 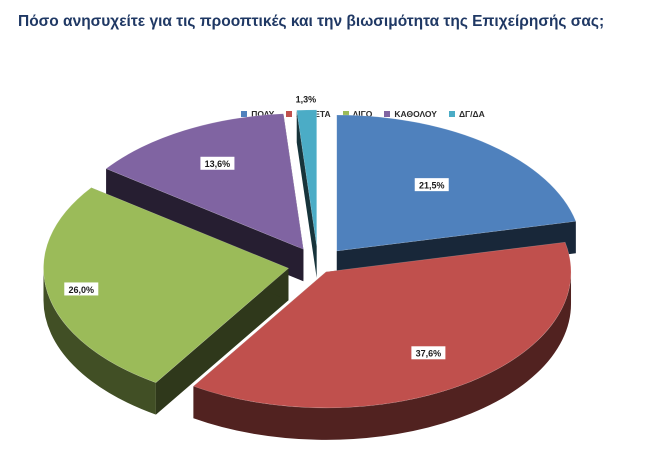 What do you see at coordinates (99, 341) in the screenshot?
I see `slice-outer-wall` at bounding box center [99, 341].